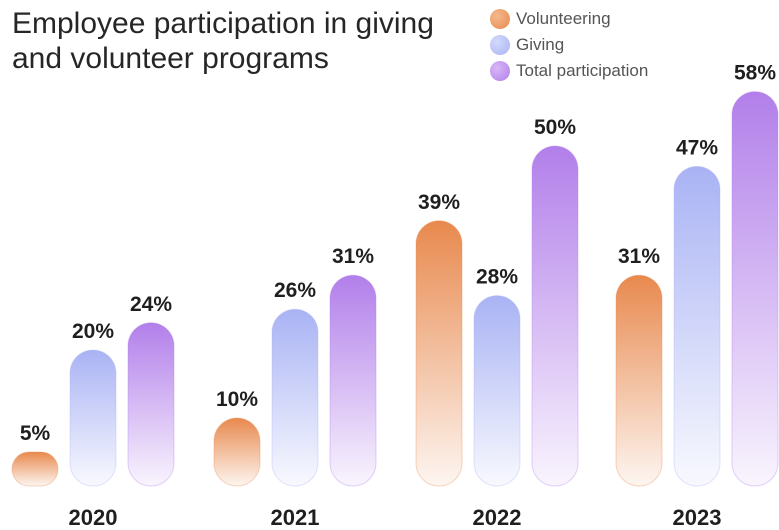  I want to click on value-label-2021-giving: 26%, so click(295, 290).